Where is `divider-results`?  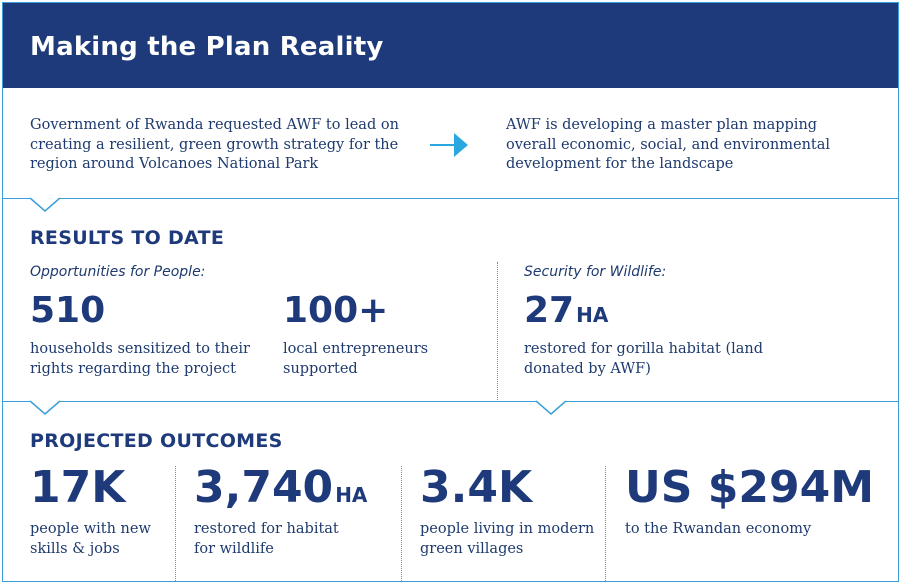
divider-results is located at coordinates (450, 401).